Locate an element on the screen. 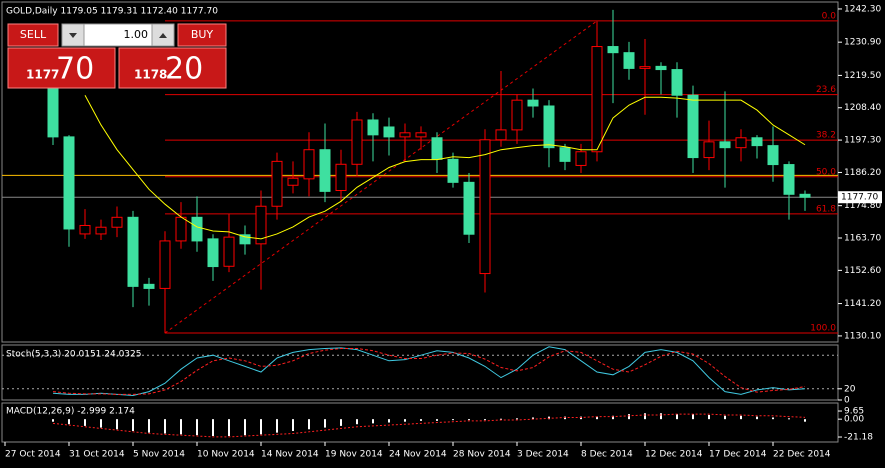 This screenshot has height=468, width=885. last-price-label: 1177.70 is located at coordinates (859, 198).